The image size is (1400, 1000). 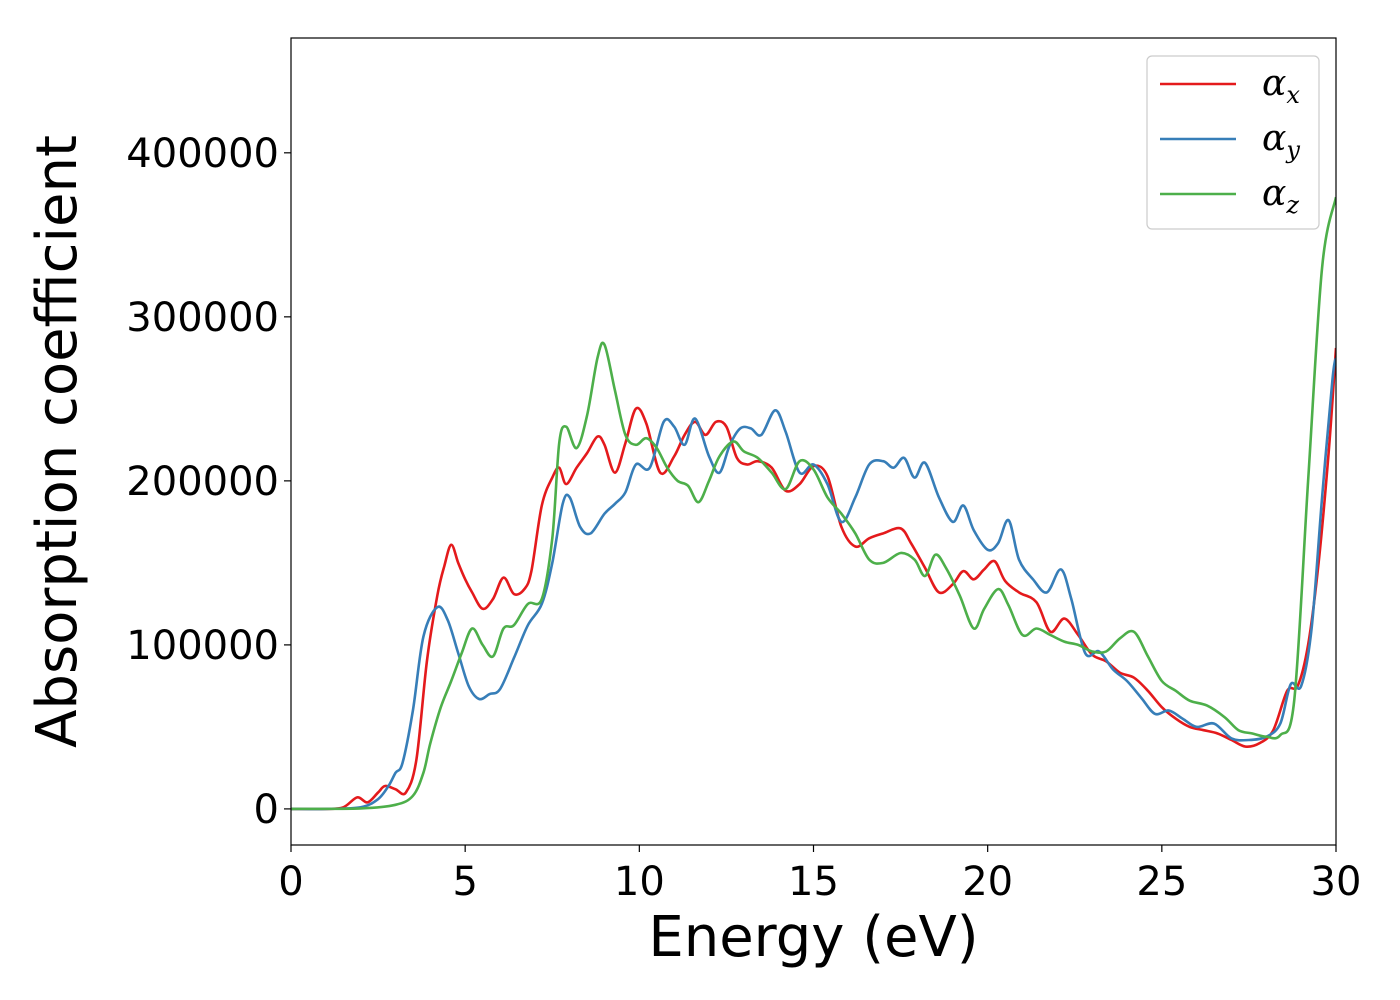 I want to click on legend-label-x: αx, so click(x=1281, y=86).